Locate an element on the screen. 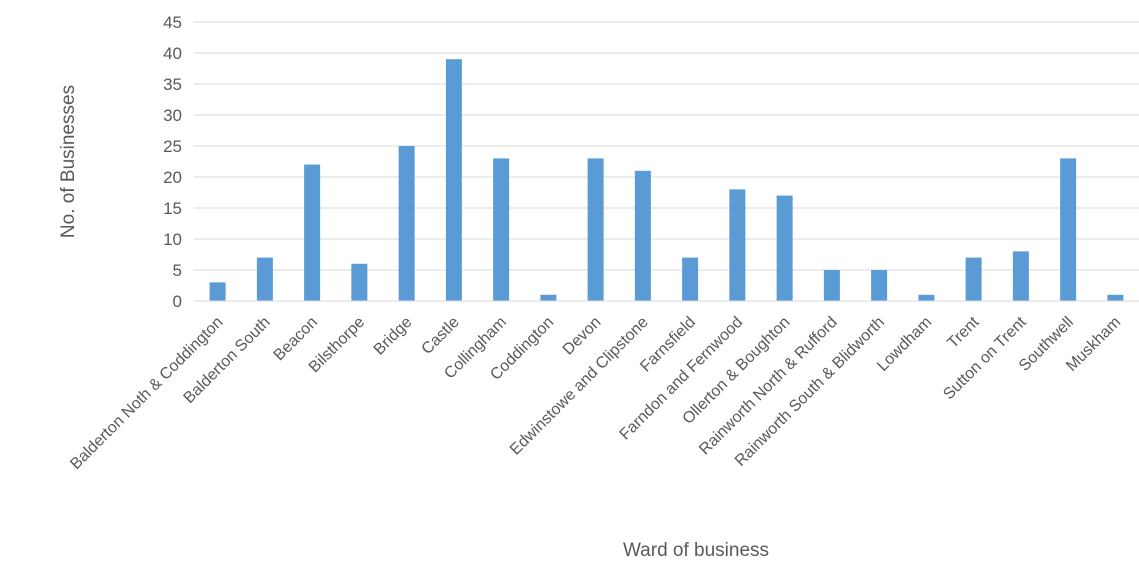 The image size is (1139, 570). x-tick-label: Bridge is located at coordinates (393, 336).